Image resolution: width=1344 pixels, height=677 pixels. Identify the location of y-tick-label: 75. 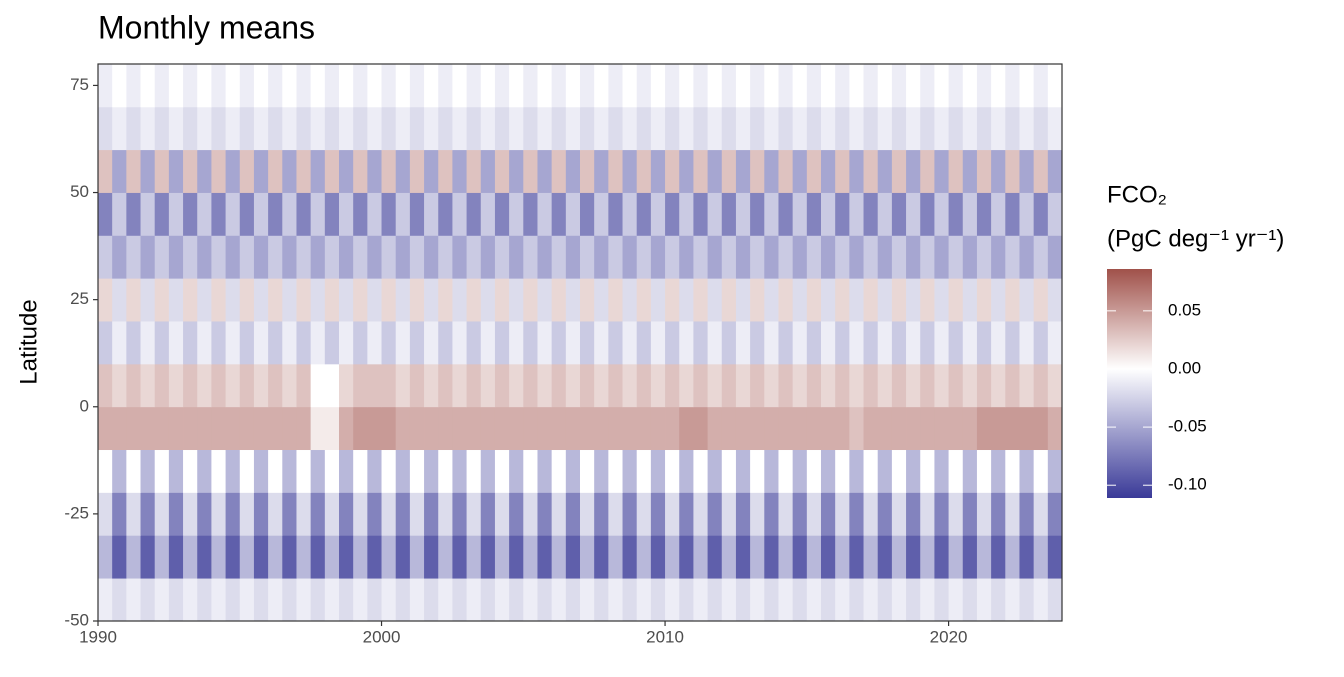
(79, 84).